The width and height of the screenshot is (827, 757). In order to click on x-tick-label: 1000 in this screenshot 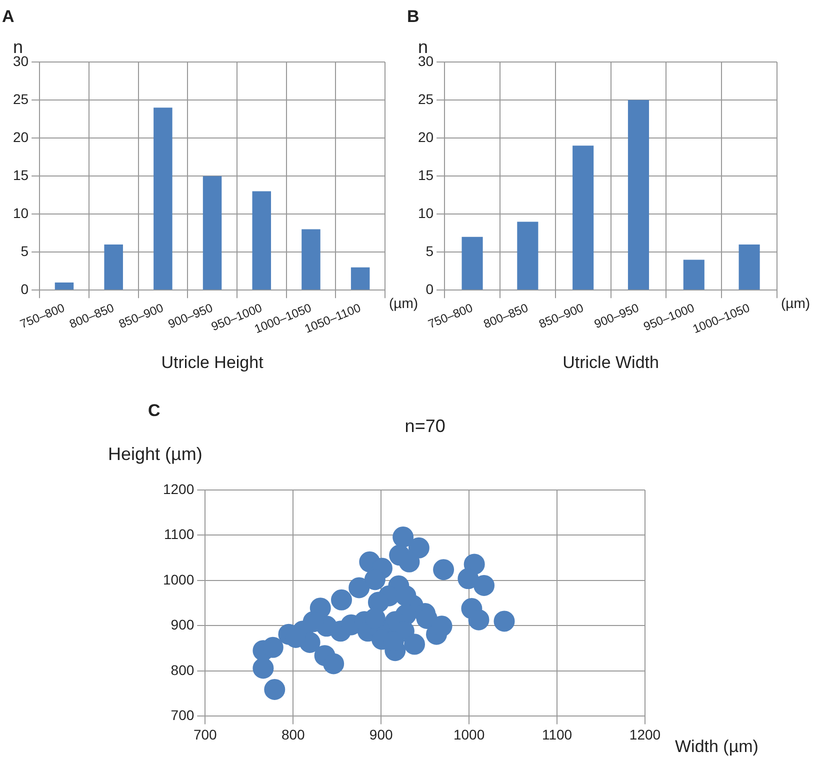, I will do `click(469, 734)`.